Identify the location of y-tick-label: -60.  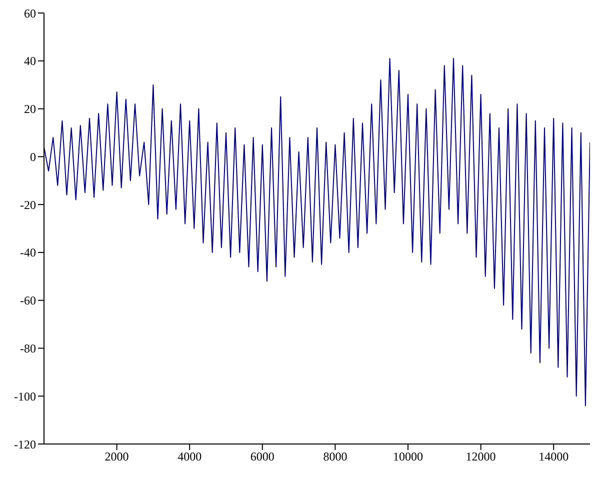
(28, 301).